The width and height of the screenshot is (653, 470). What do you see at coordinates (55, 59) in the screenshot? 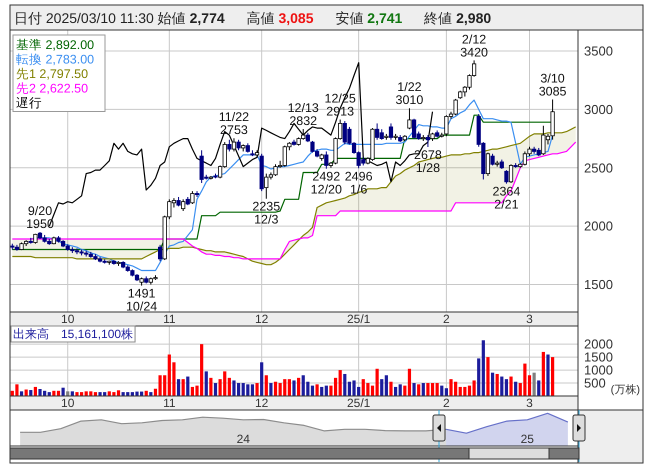
I see `text: 転換 2,783.00` at bounding box center [55, 59].